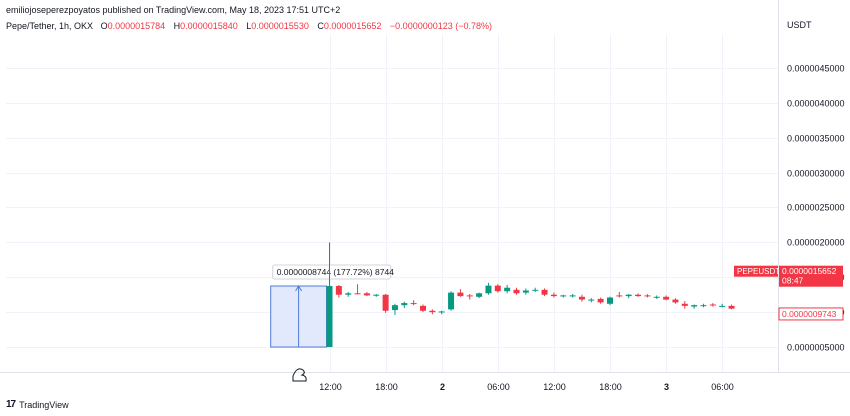  What do you see at coordinates (299, 288) in the screenshot?
I see `price-range-arrowhead` at bounding box center [299, 288].